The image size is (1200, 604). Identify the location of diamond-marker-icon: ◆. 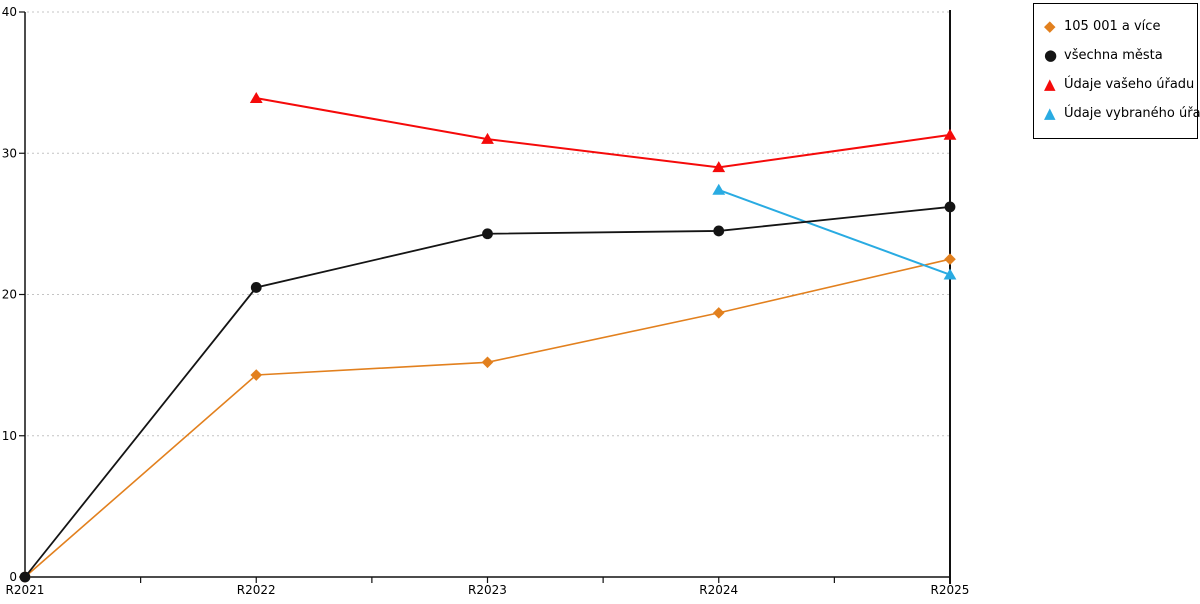
(1050, 26).